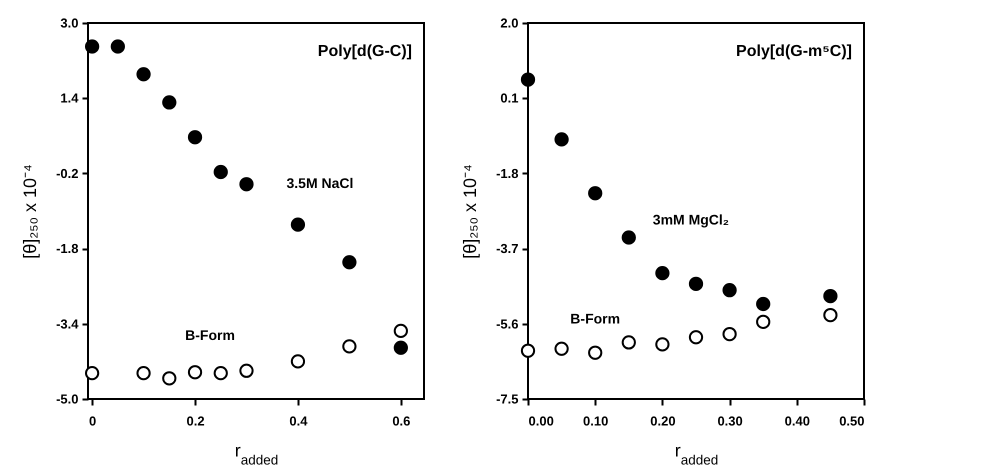  Describe the element at coordinates (68, 324) in the screenshot. I see `y-tick-label: -3.4` at that location.